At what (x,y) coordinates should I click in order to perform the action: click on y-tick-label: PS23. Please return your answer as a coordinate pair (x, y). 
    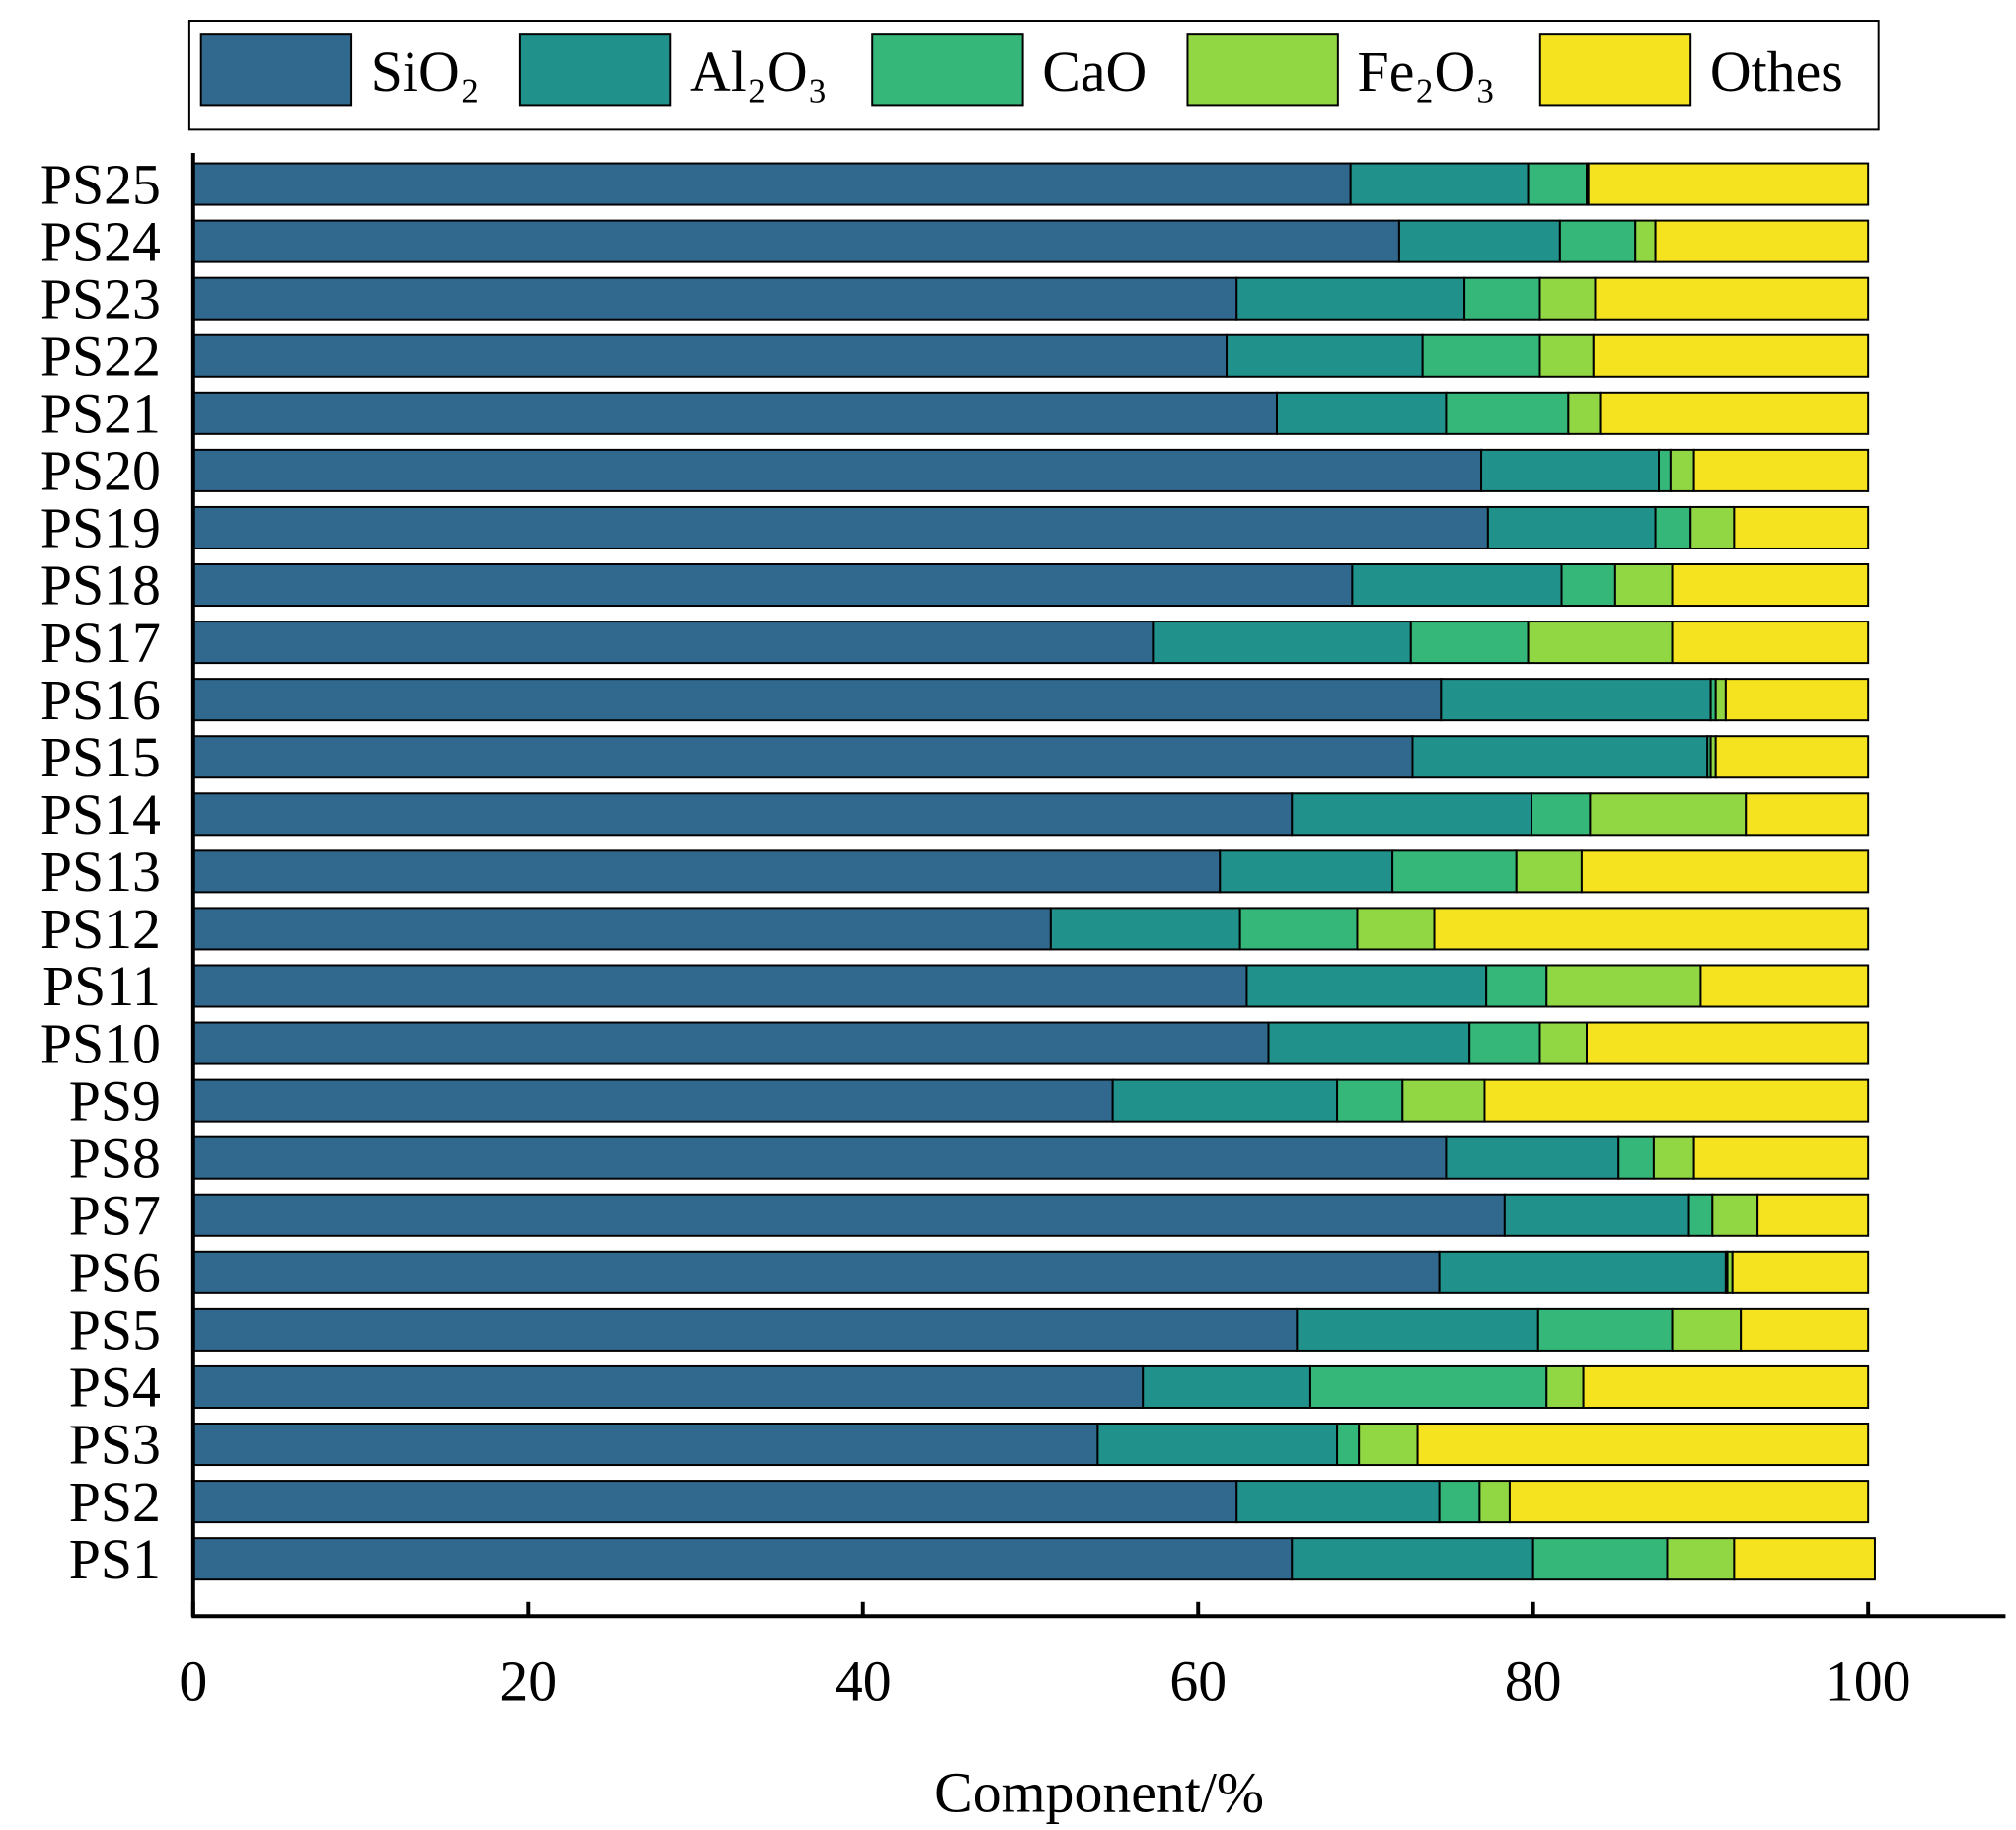
    Looking at the image, I should click on (101, 298).